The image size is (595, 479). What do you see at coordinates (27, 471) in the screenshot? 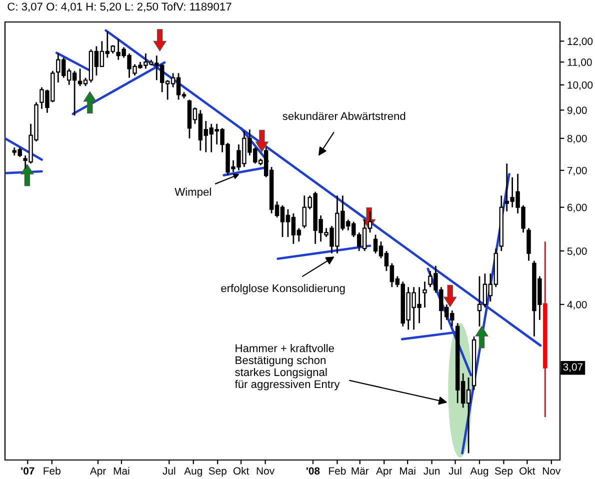
I see `x-tick-label: '07` at bounding box center [27, 471].